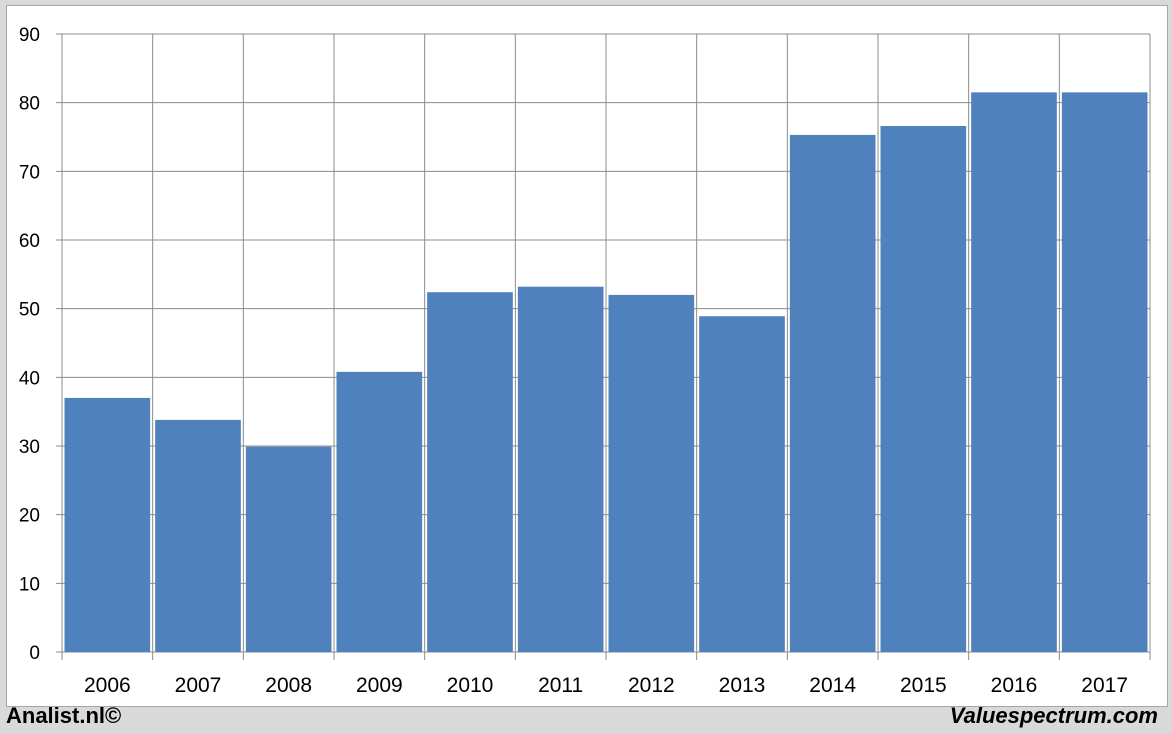 The width and height of the screenshot is (1172, 734). Describe the element at coordinates (107, 685) in the screenshot. I see `x-tick-label: 2006` at that location.